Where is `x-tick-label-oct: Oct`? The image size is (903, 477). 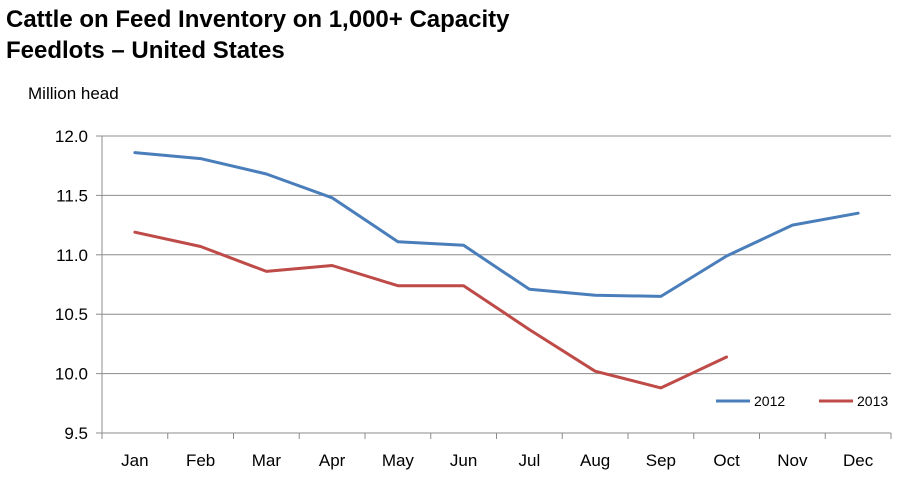 x-tick-label-oct: Oct is located at coordinates (726, 460).